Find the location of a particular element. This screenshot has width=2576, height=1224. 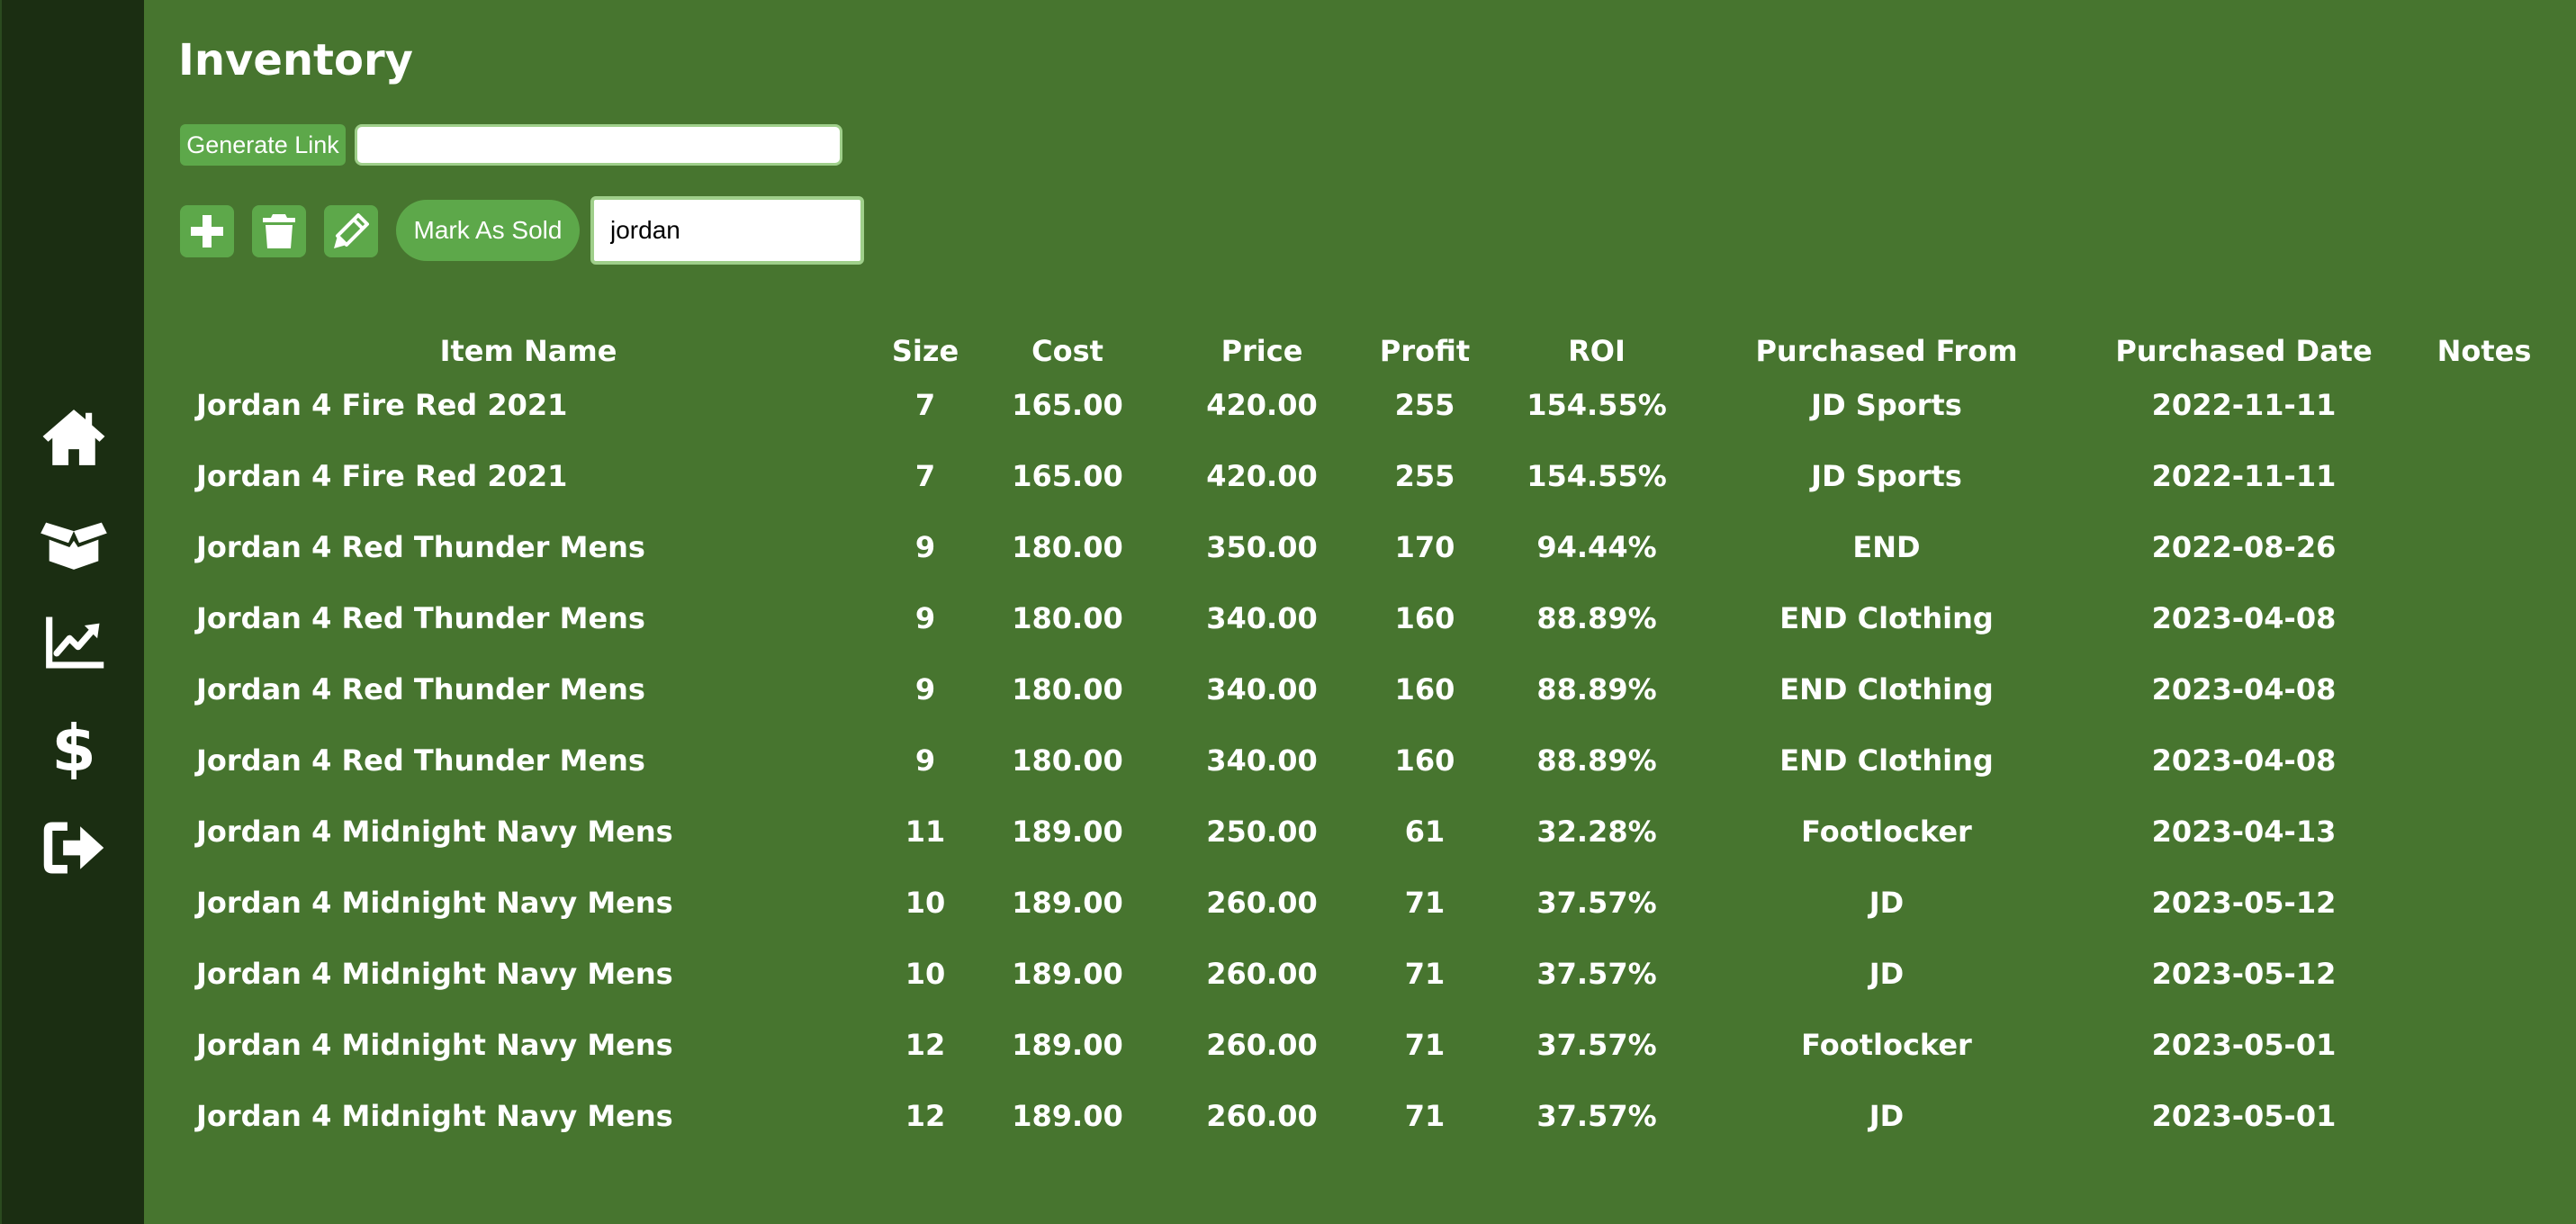

column-header-cost: Cost is located at coordinates (1067, 351).